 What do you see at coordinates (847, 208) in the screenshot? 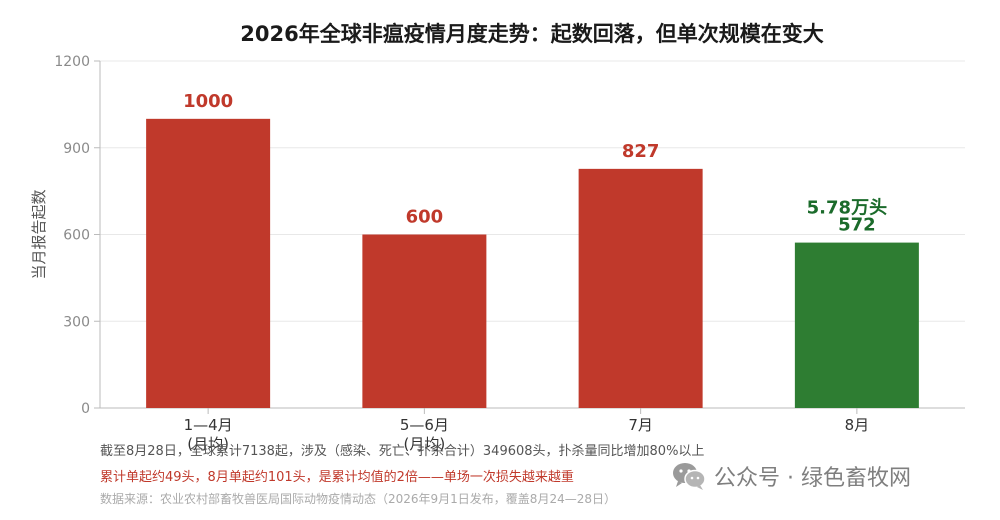
I see `value-annotation: 5.78万头` at bounding box center [847, 208].